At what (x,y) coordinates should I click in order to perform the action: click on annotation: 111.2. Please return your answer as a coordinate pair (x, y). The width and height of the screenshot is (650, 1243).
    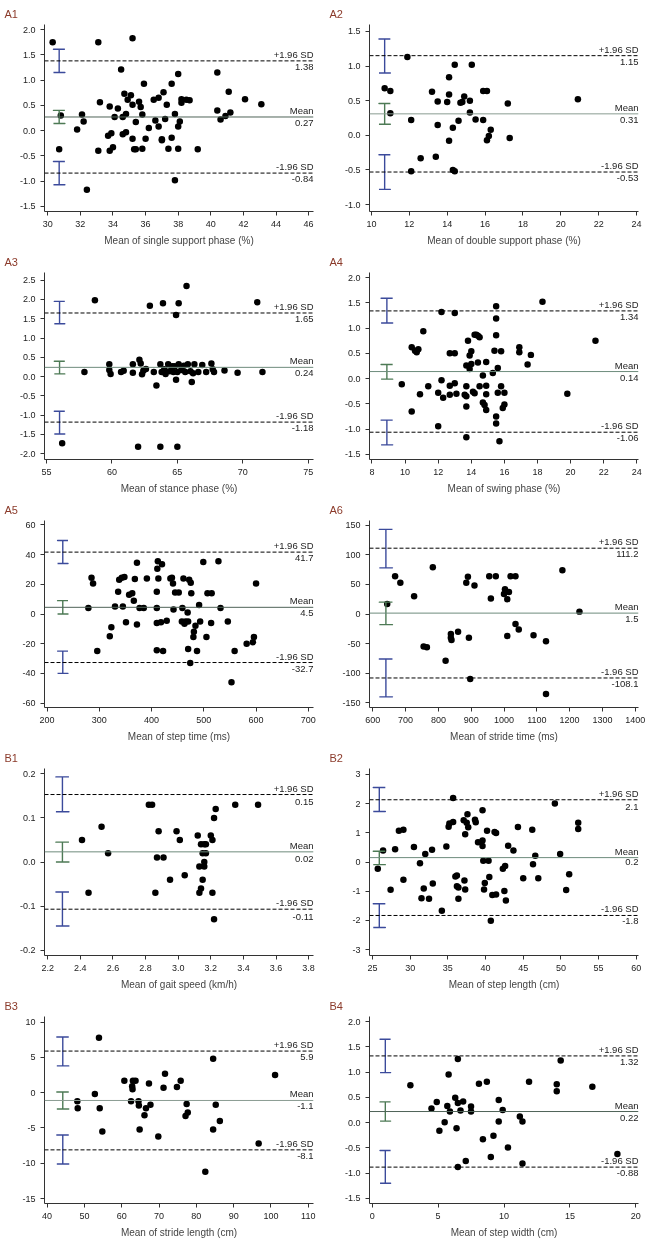
    Looking at the image, I should click on (627, 554).